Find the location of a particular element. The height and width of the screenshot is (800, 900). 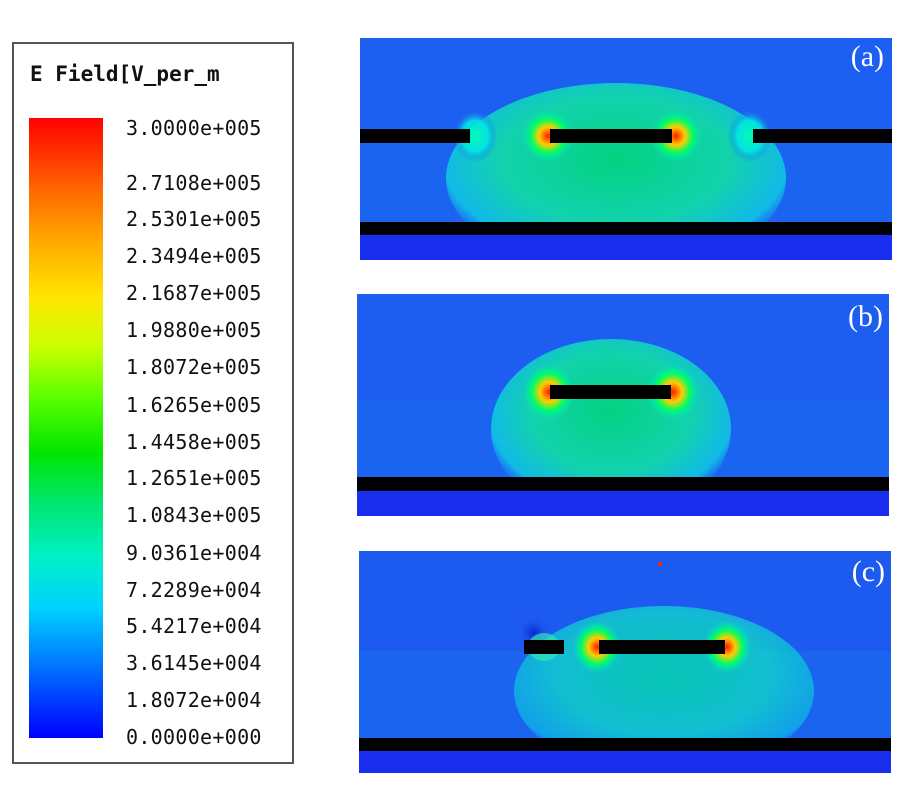

offset-stub-strip is located at coordinates (544, 647).